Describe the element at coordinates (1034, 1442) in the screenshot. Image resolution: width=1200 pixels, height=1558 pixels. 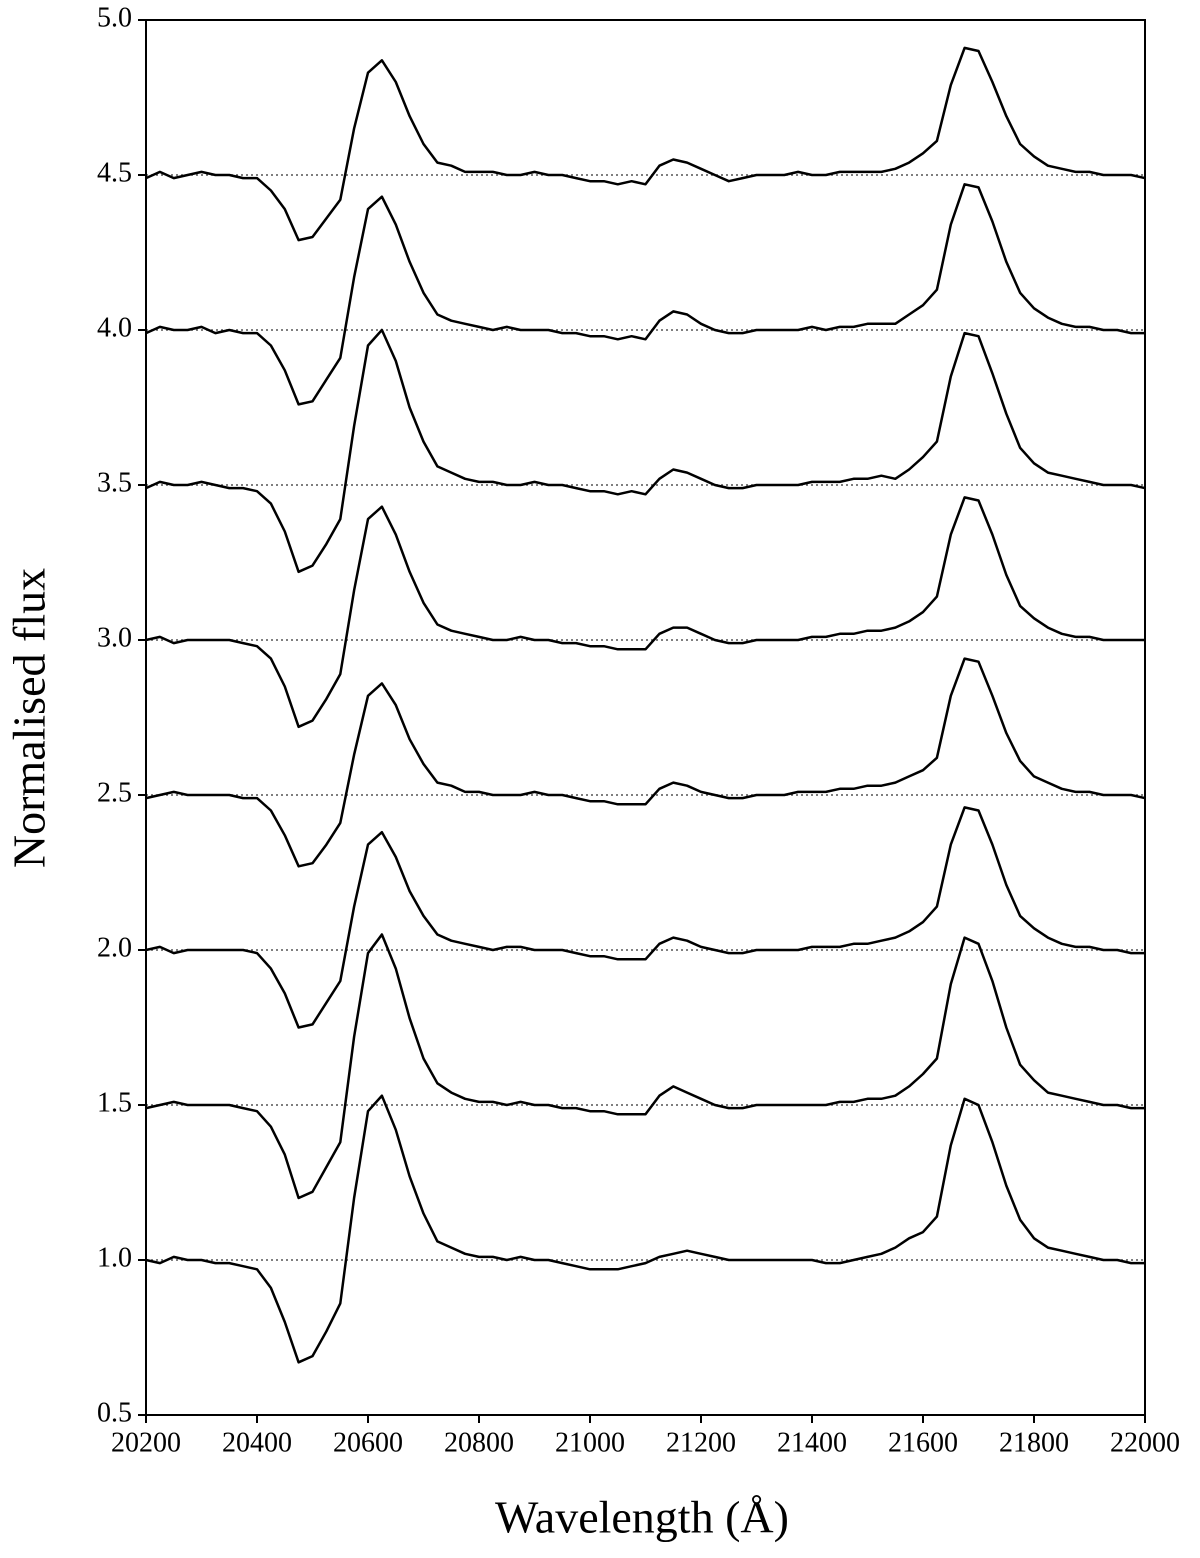
I see `x-tick-label: 21800` at that location.